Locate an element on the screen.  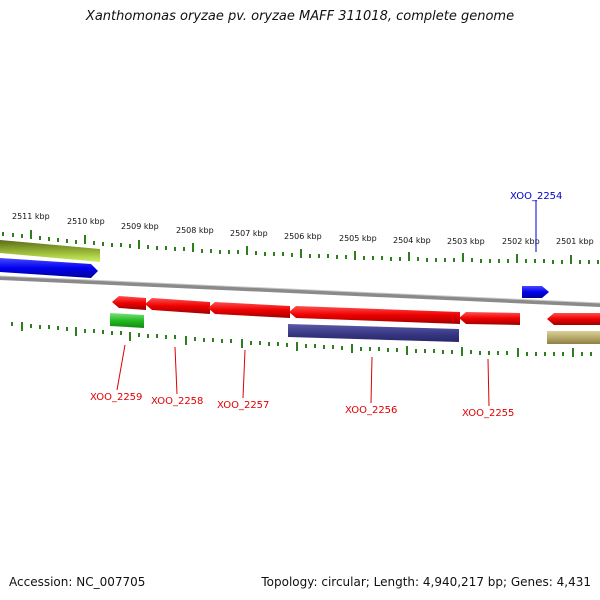
label-xoo-2257: XOO_2257 is located at coordinates (243, 405).